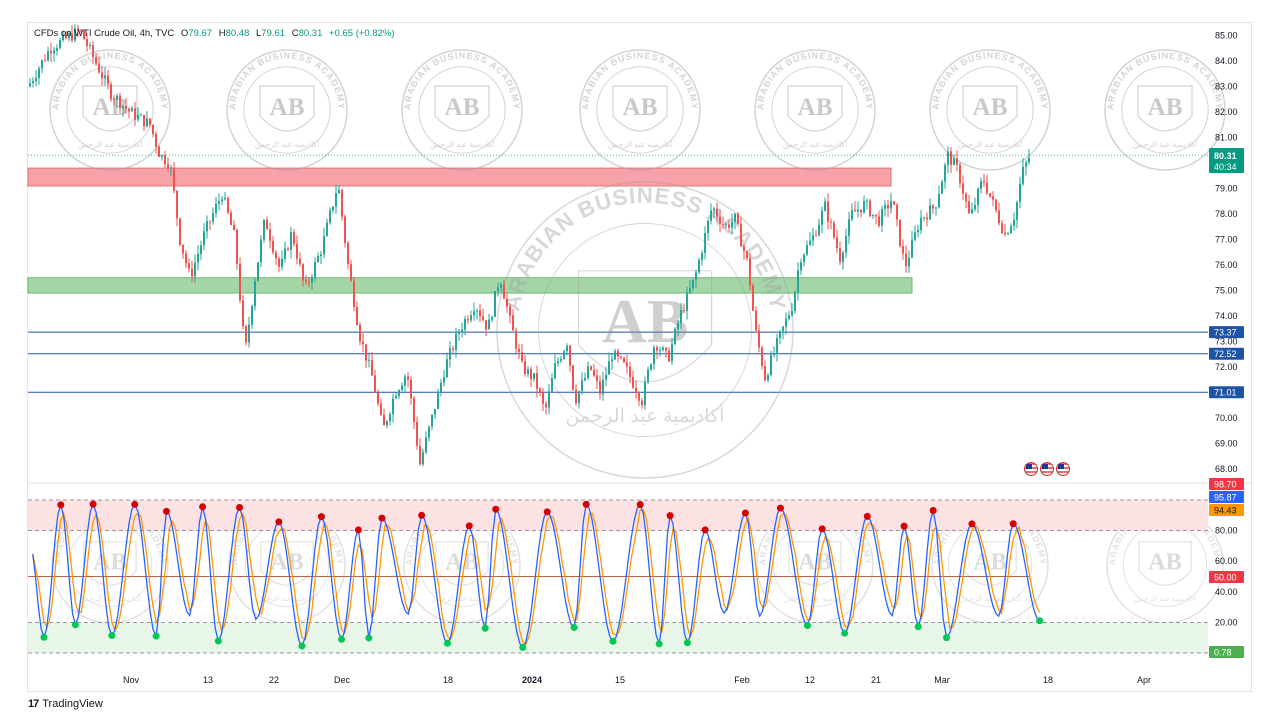 Image resolution: width=1280 pixels, height=720 pixels. Describe the element at coordinates (1226, 497) in the screenshot. I see `oscillator-value-badge` at that location.